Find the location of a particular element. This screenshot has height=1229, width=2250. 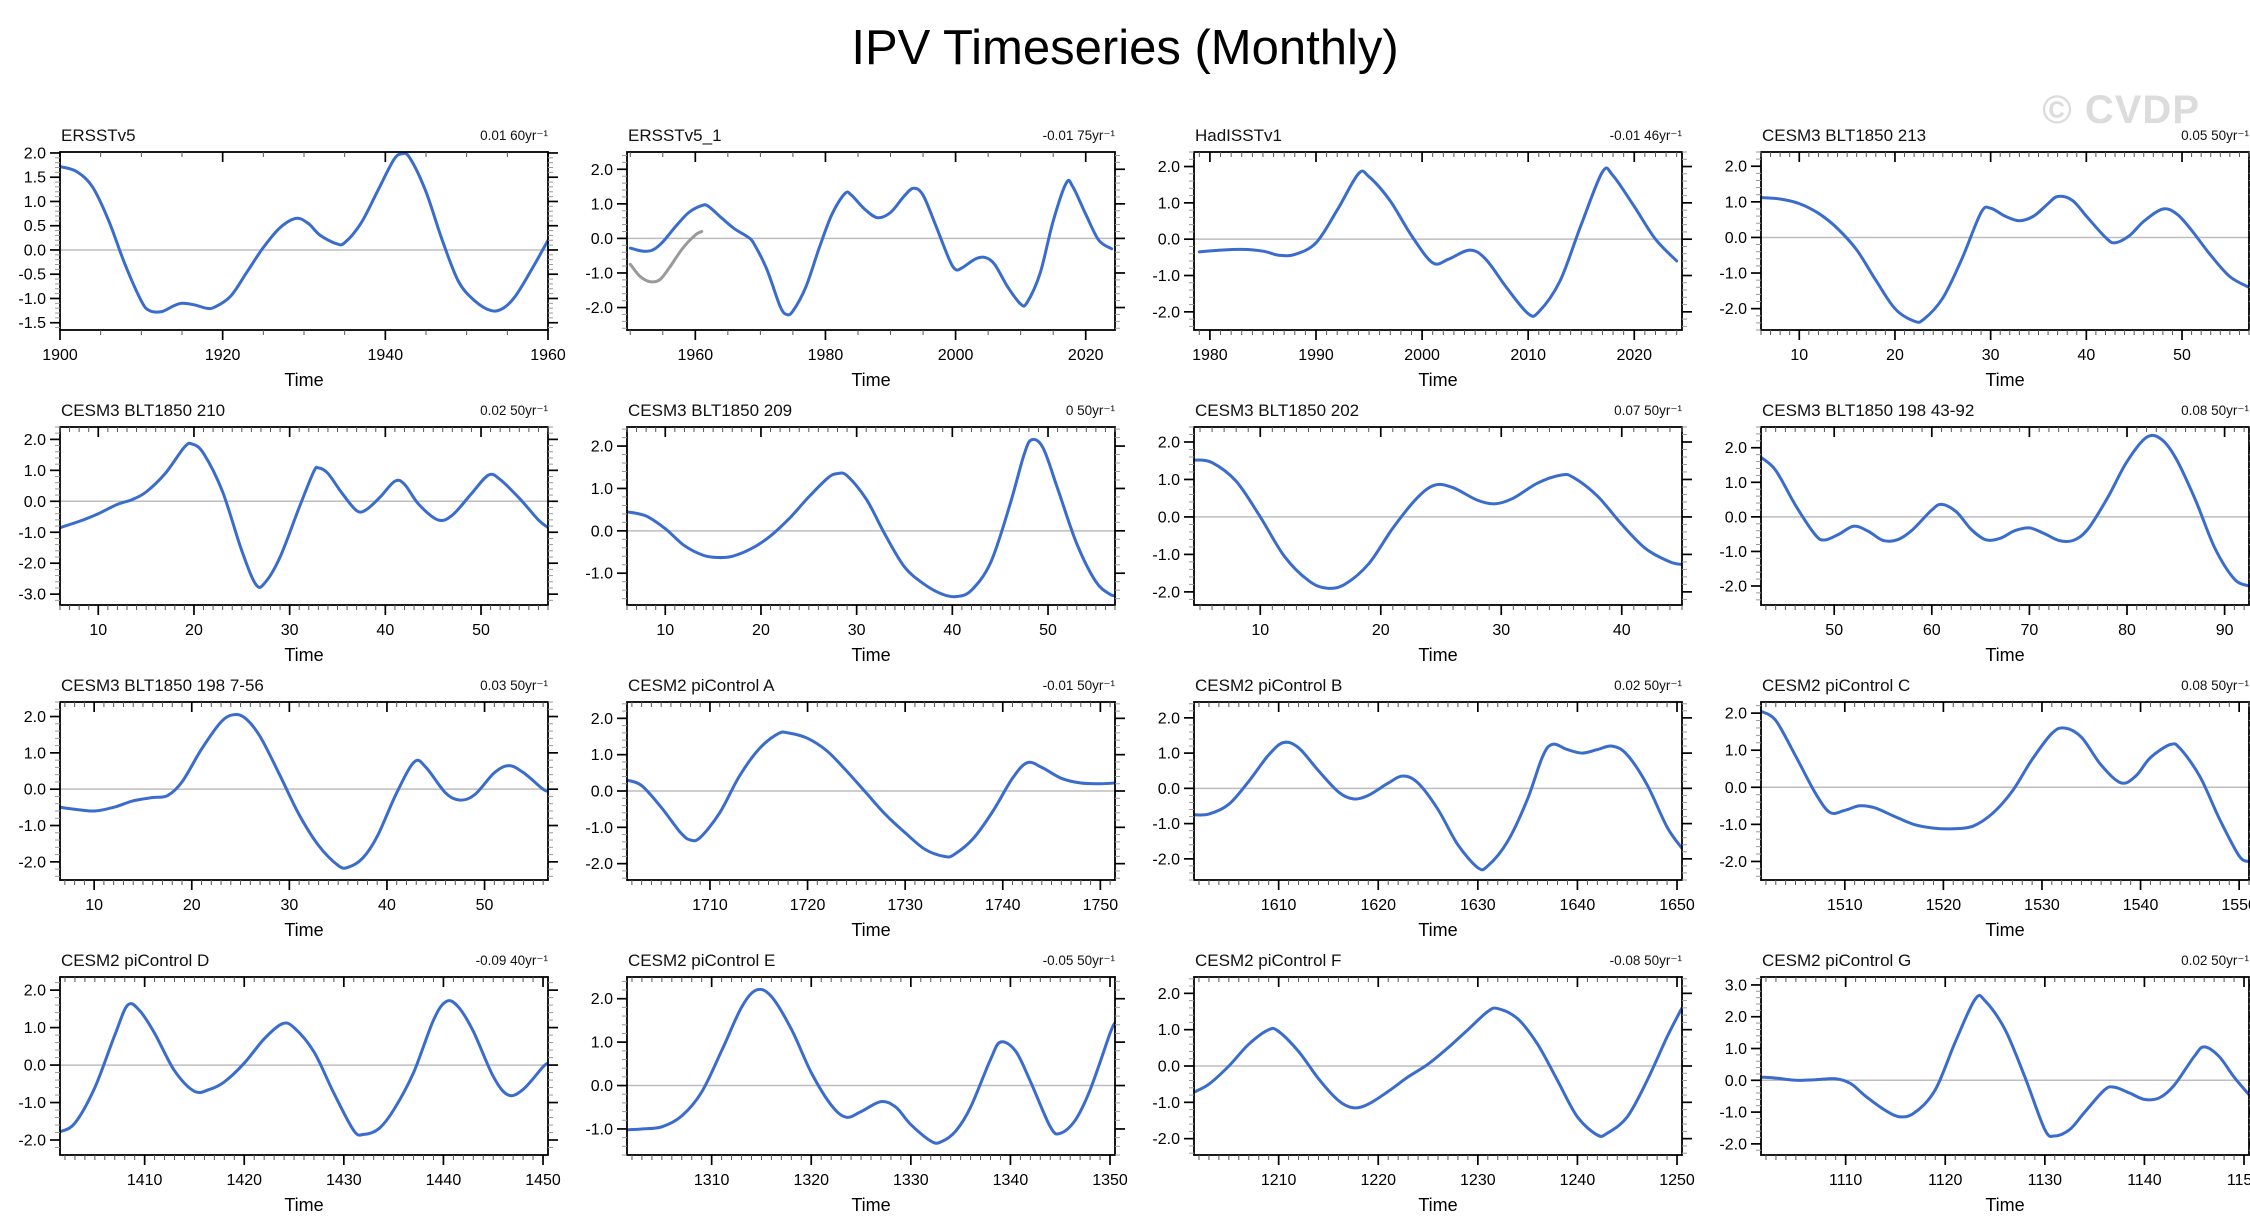

x-tick-label: 1350 is located at coordinates (1110, 1180).